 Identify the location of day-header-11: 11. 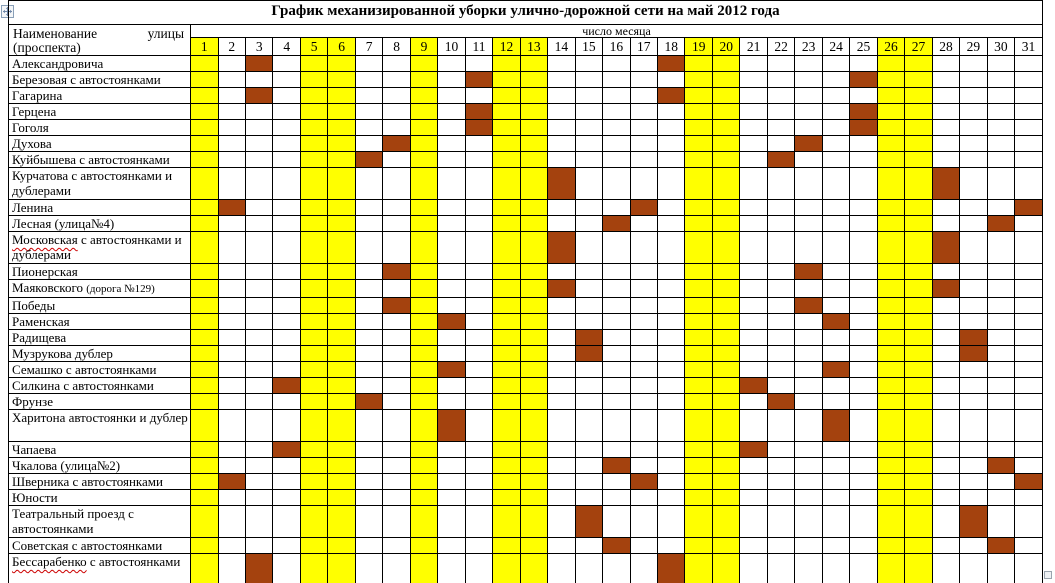
(479, 46).